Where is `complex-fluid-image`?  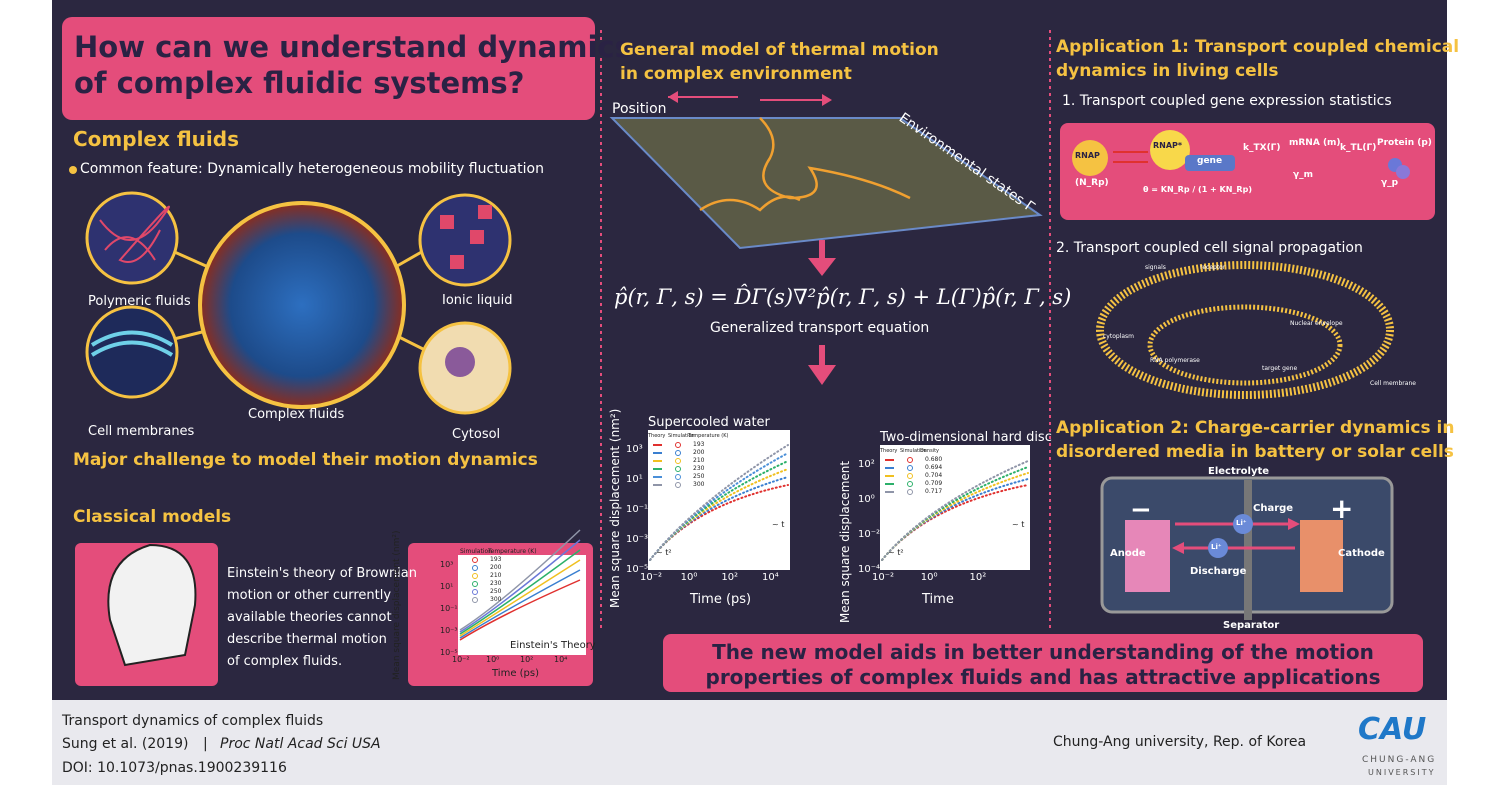 complex-fluid-image is located at coordinates (302, 305).